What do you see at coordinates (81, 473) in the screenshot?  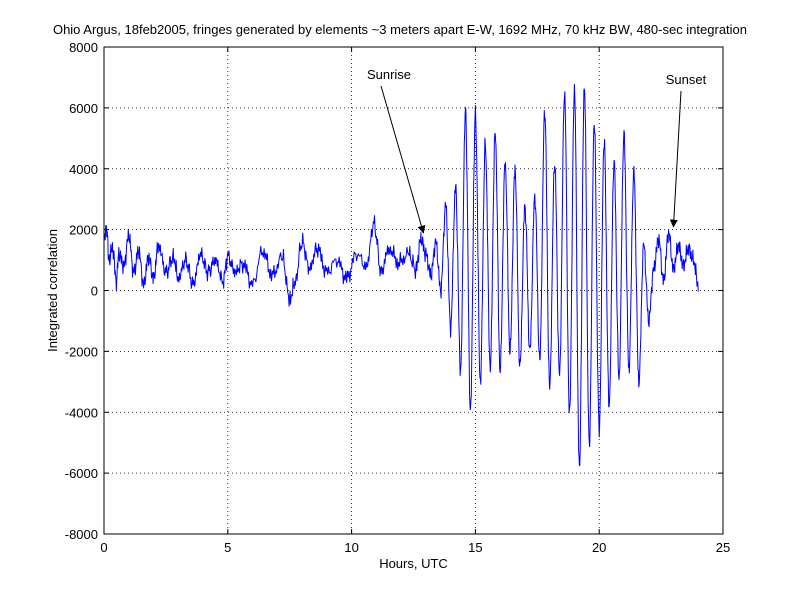 I see `y-tick-label: -6000` at bounding box center [81, 473].